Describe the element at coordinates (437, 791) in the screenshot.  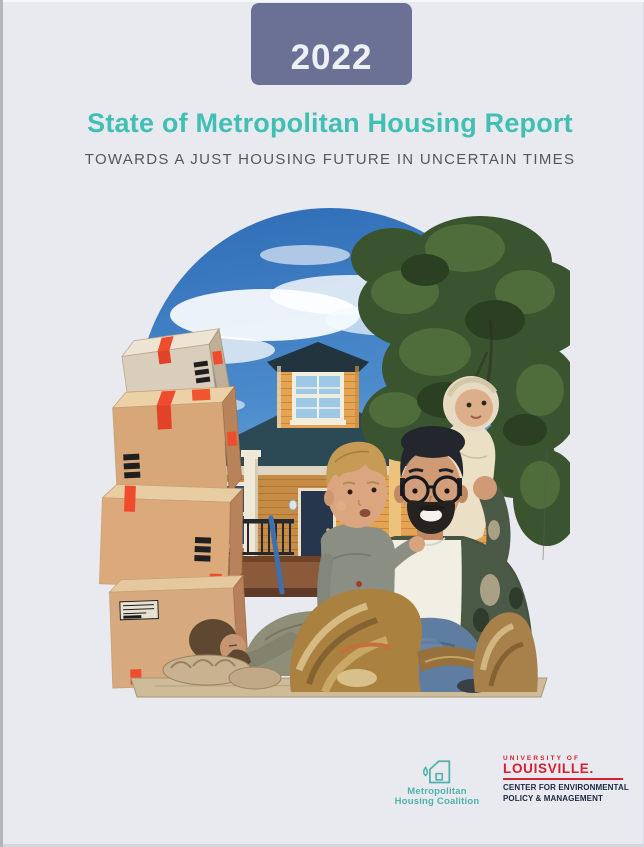
I see `mhc-logo-line1: Metropolitan` at that location.